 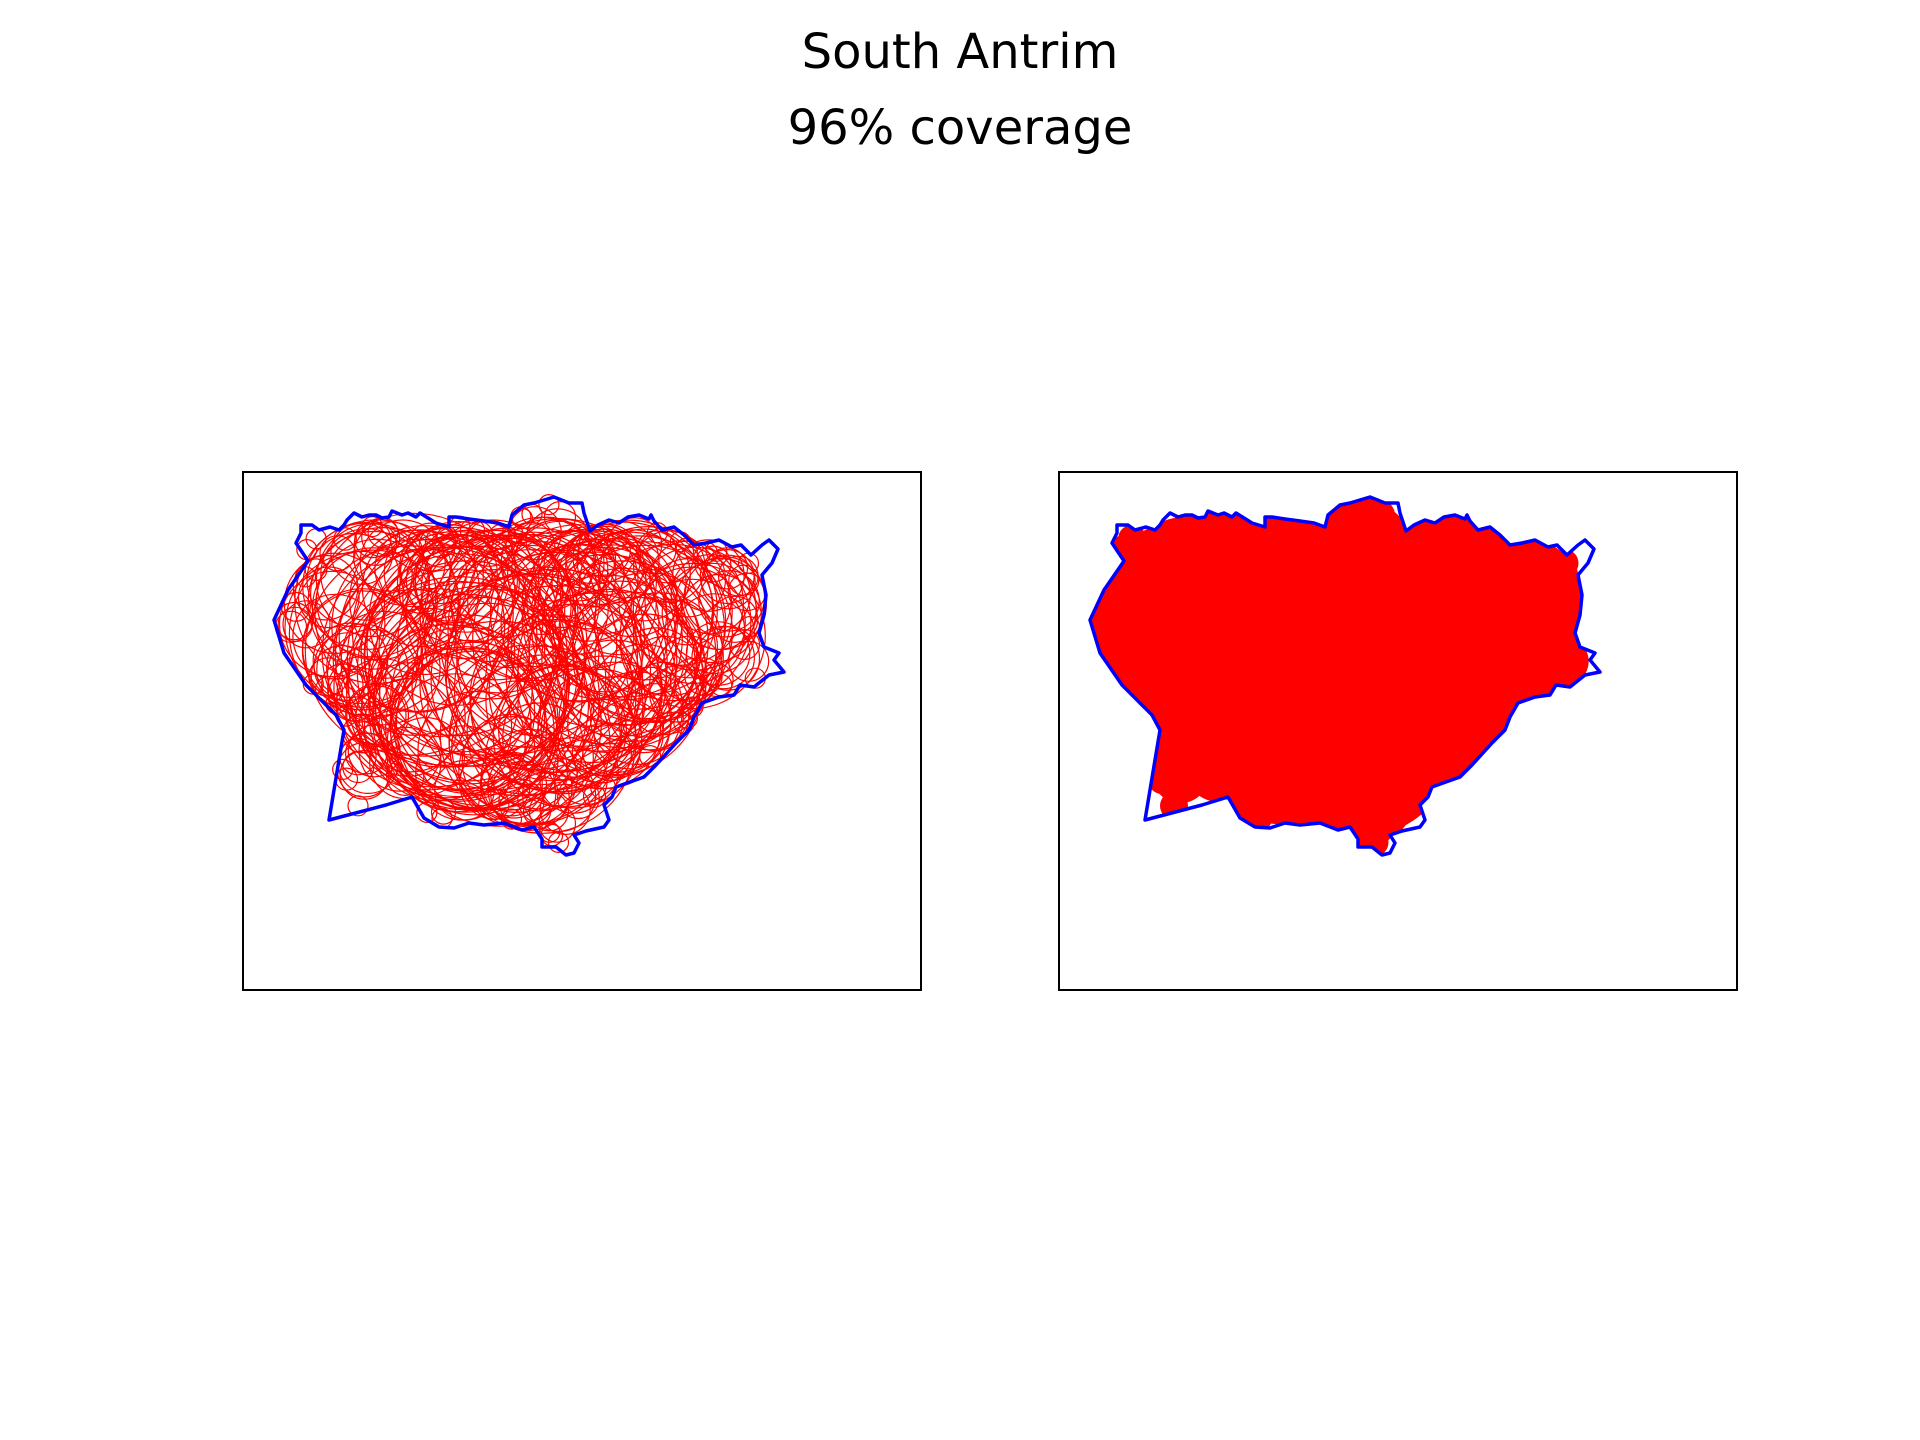 I want to click on coverage-panel, so click(x=1398, y=731).